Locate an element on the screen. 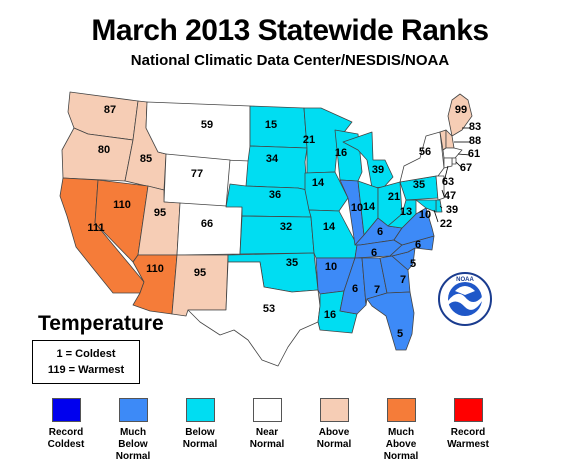  rank-label-nj: 47 is located at coordinates (450, 196).